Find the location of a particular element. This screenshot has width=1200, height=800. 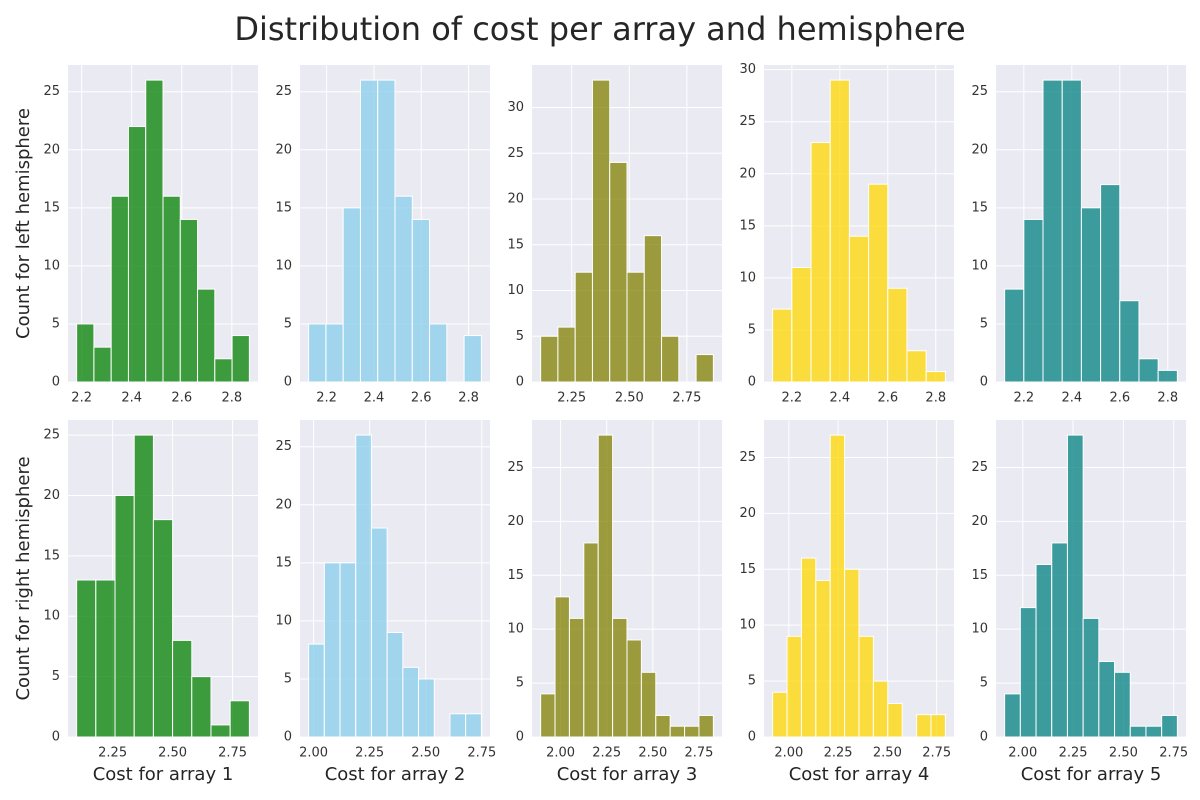

y-axis-label: Count for left hemisphere is located at coordinates (23, 223).